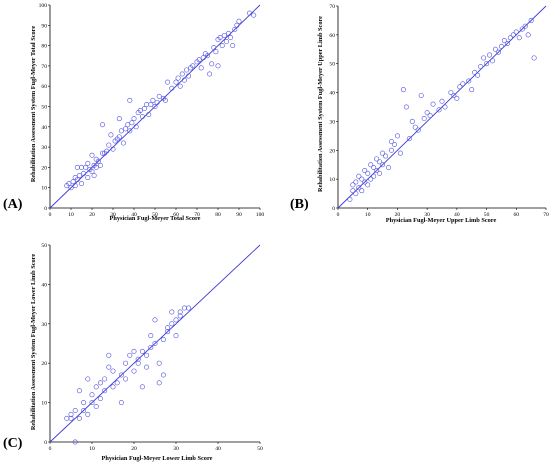 This screenshot has height=464, width=550. Describe the element at coordinates (197, 215) in the screenshot. I see `x-tick-label-total: 70` at that location.